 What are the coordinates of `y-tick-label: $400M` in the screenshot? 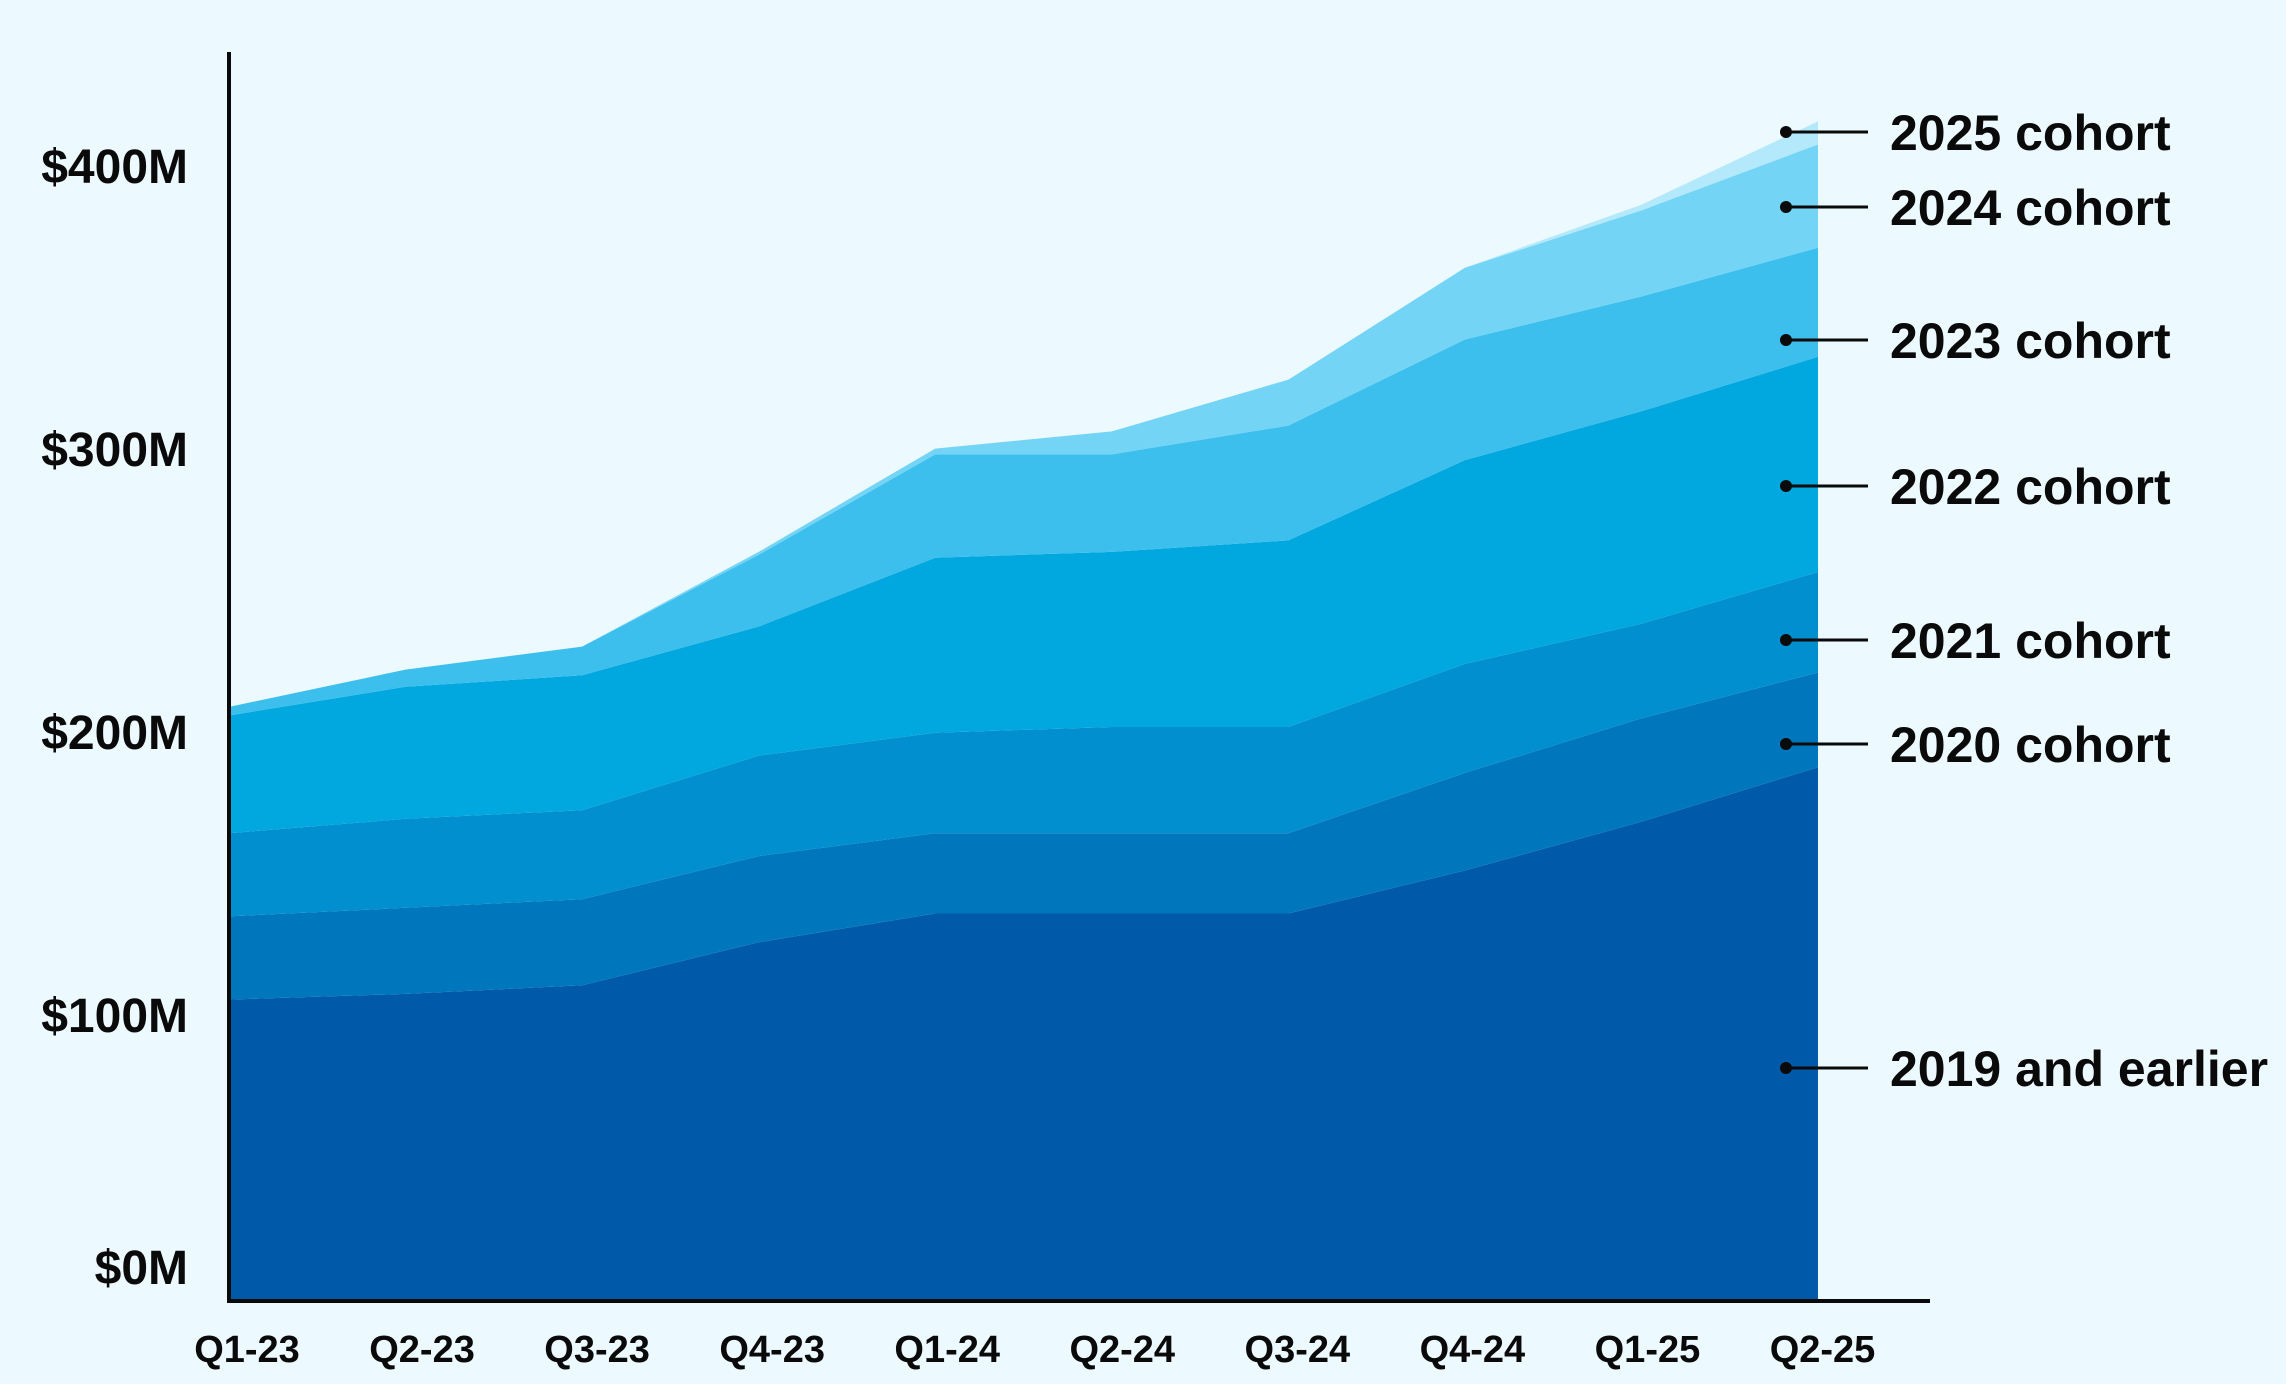 It's located at (114, 167).